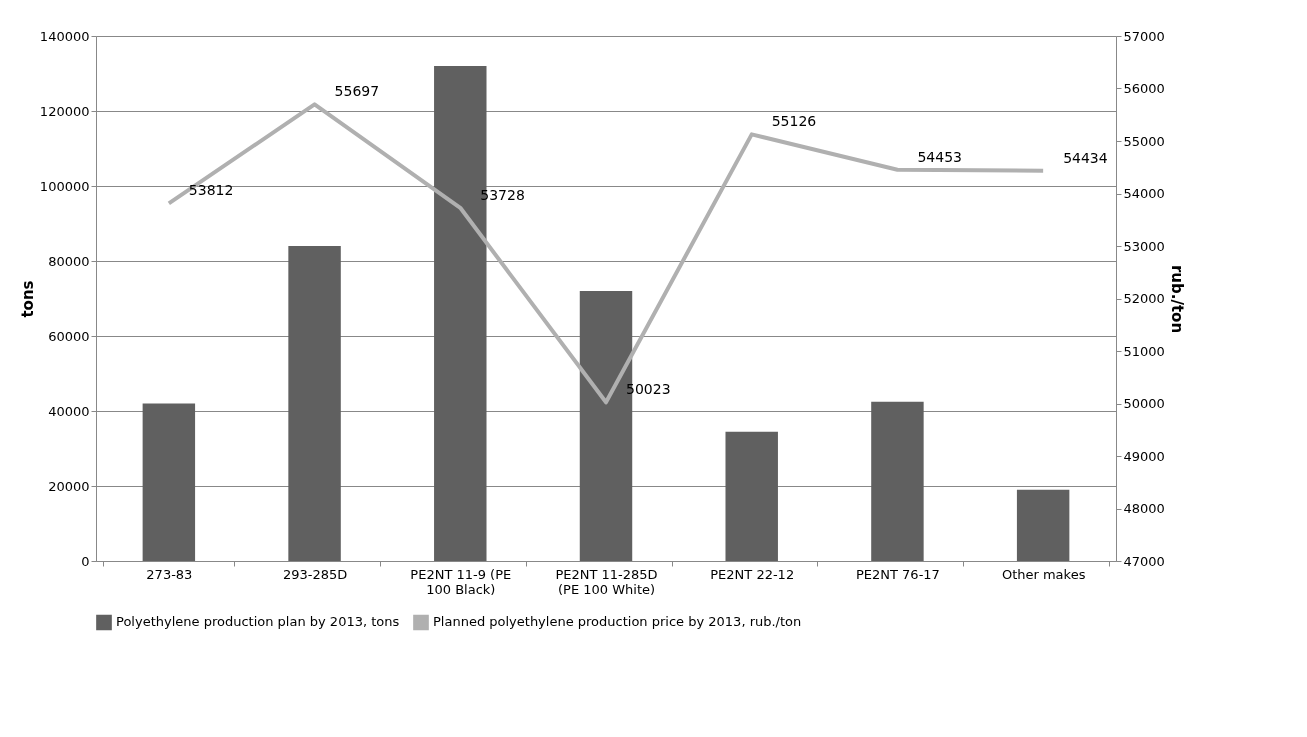 The height and width of the screenshot is (737, 1307). Describe the element at coordinates (1144, 36) in the screenshot. I see `y2-tick-label: 57000` at that location.